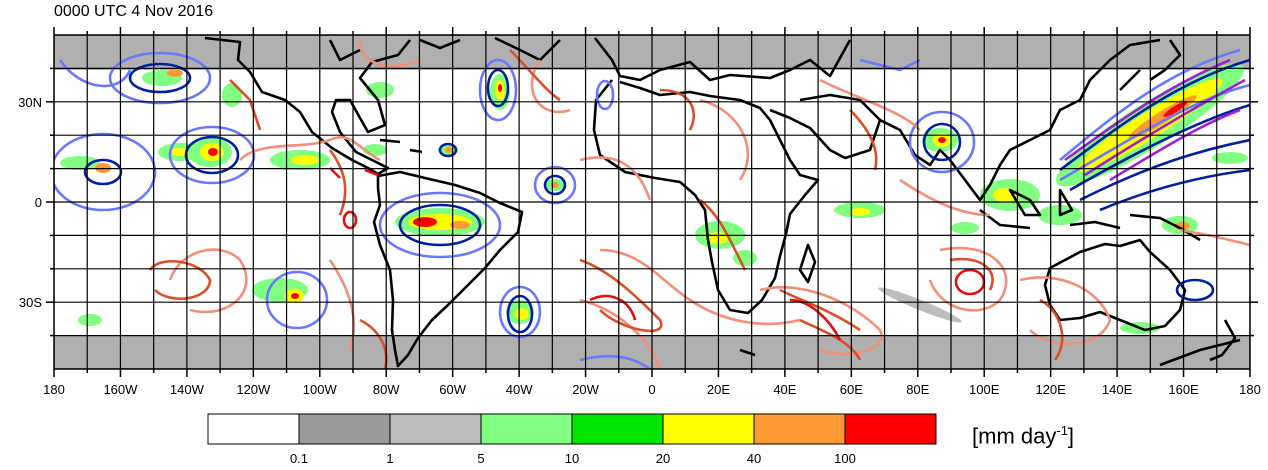  Describe the element at coordinates (984, 389) in the screenshot. I see `lon-tick-label: 100E` at that location.